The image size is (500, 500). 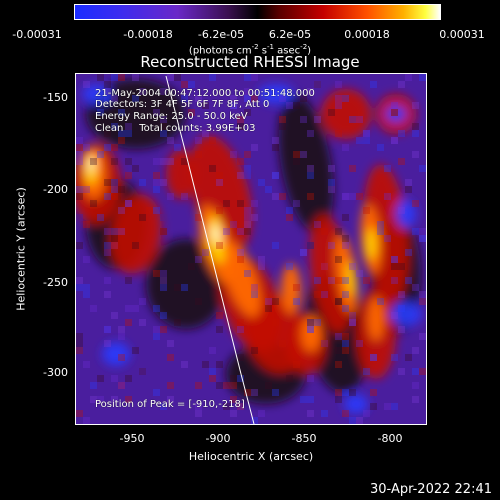 What do you see at coordinates (250, 62) in the screenshot?
I see `image-title: Reconstructed RHESSI Image` at bounding box center [250, 62].